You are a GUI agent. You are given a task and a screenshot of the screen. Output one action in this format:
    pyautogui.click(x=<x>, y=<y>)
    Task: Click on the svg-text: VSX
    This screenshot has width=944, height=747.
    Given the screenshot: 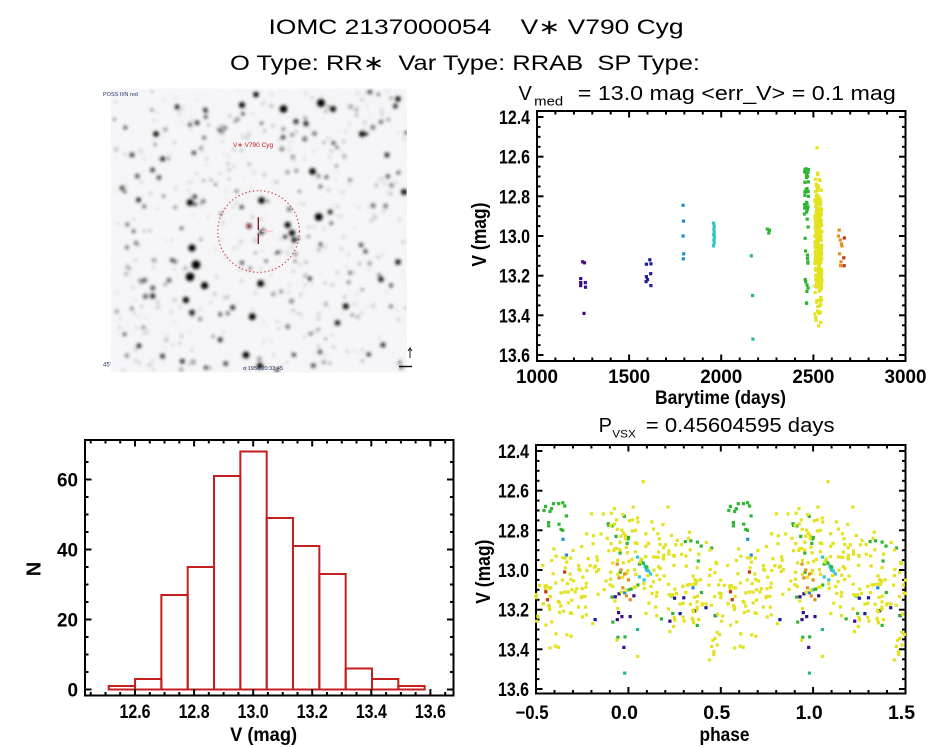 What is the action you would take?
    pyautogui.click(x=624, y=434)
    